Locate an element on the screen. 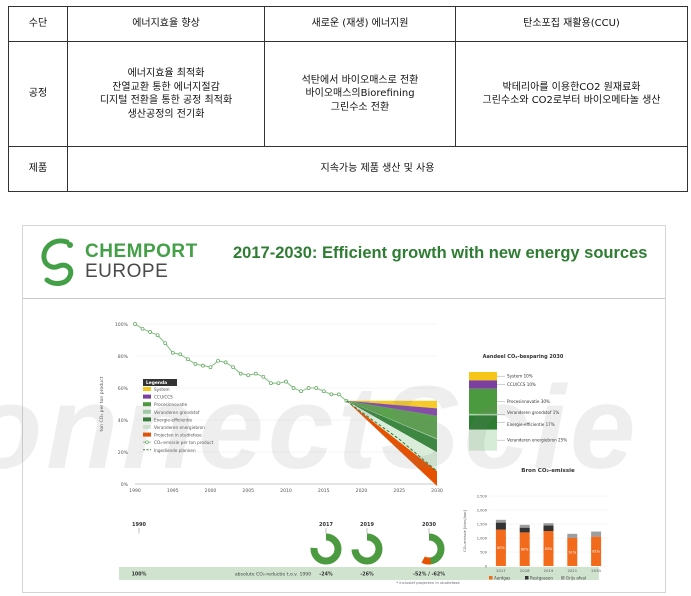  row-label-process: 공정 is located at coordinates (38, 94).